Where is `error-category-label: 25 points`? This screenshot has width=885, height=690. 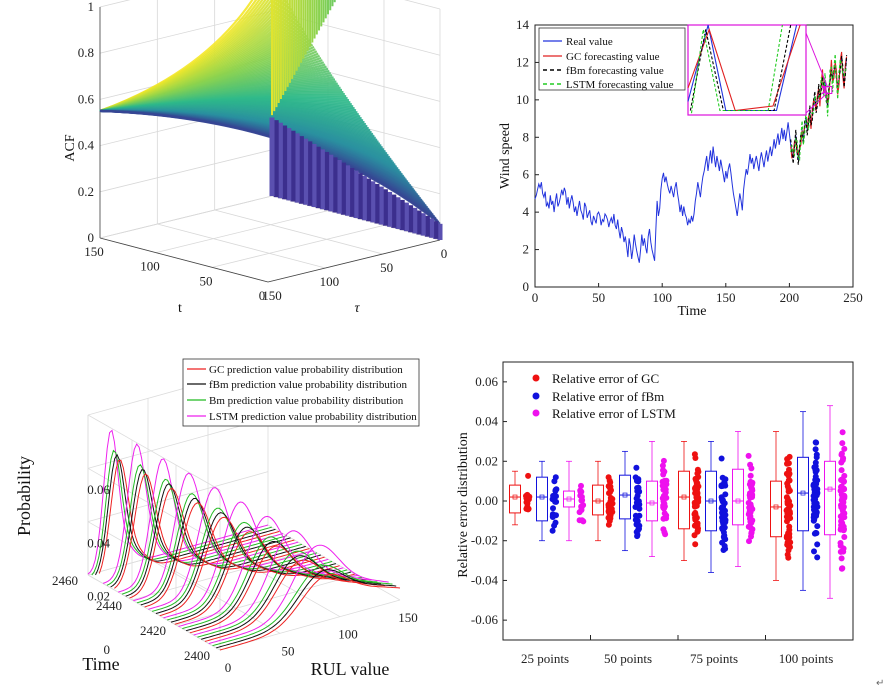 error-category-label: 25 points is located at coordinates (545, 658).